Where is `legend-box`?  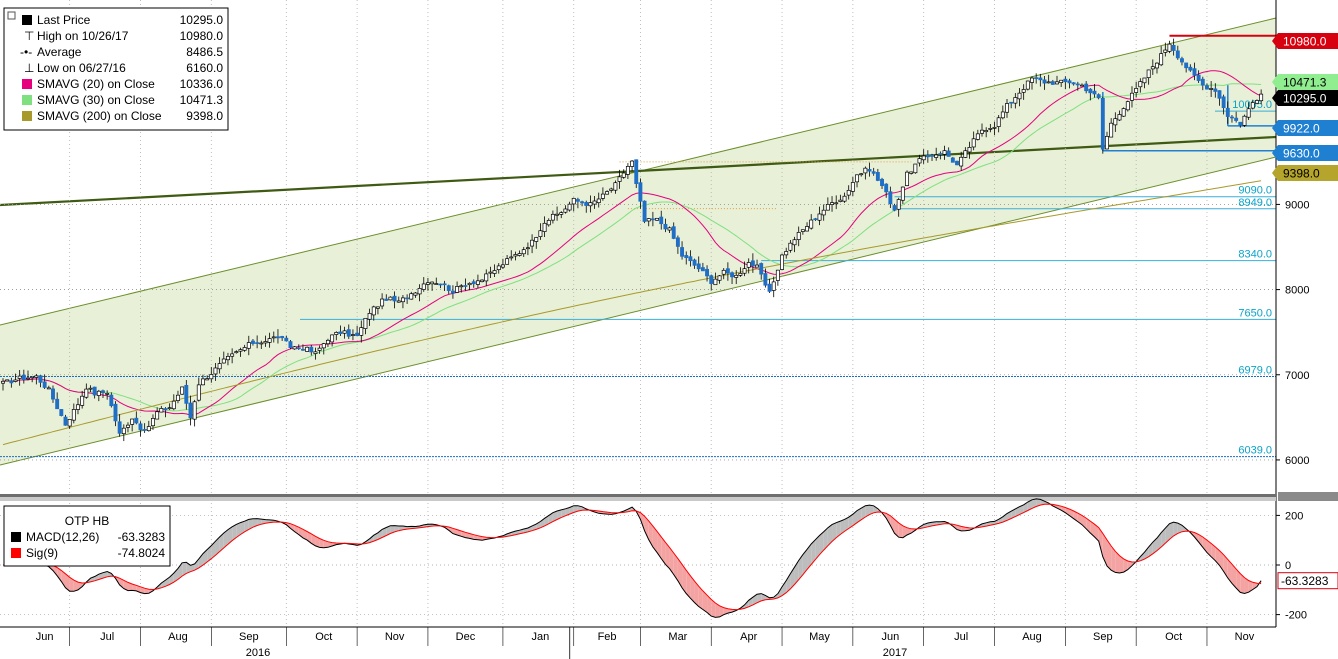 legend-box is located at coordinates (116, 69).